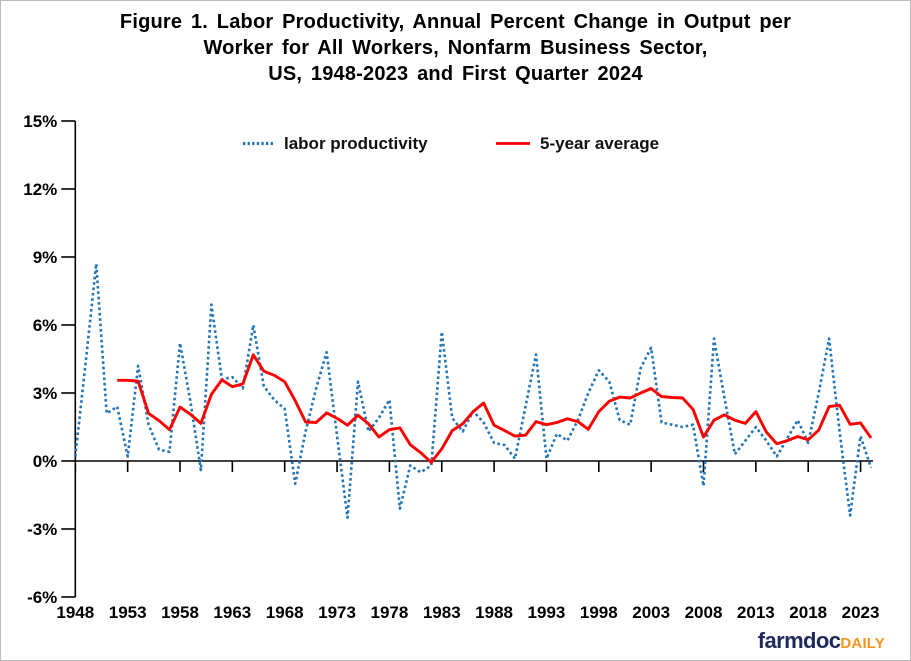  What do you see at coordinates (513, 143) in the screenshot?
I see `solid-line-swatch-icon` at bounding box center [513, 143].